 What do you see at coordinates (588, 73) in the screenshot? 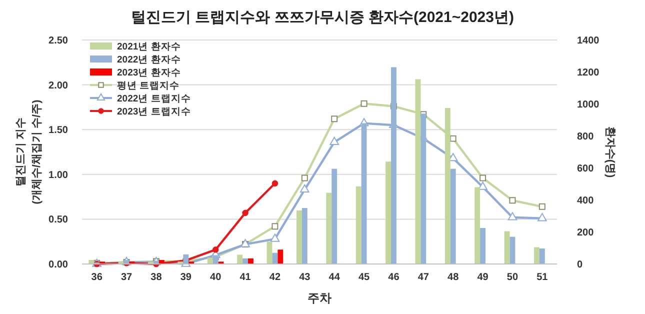
I see `y2-tick-label: 1200` at bounding box center [588, 73].